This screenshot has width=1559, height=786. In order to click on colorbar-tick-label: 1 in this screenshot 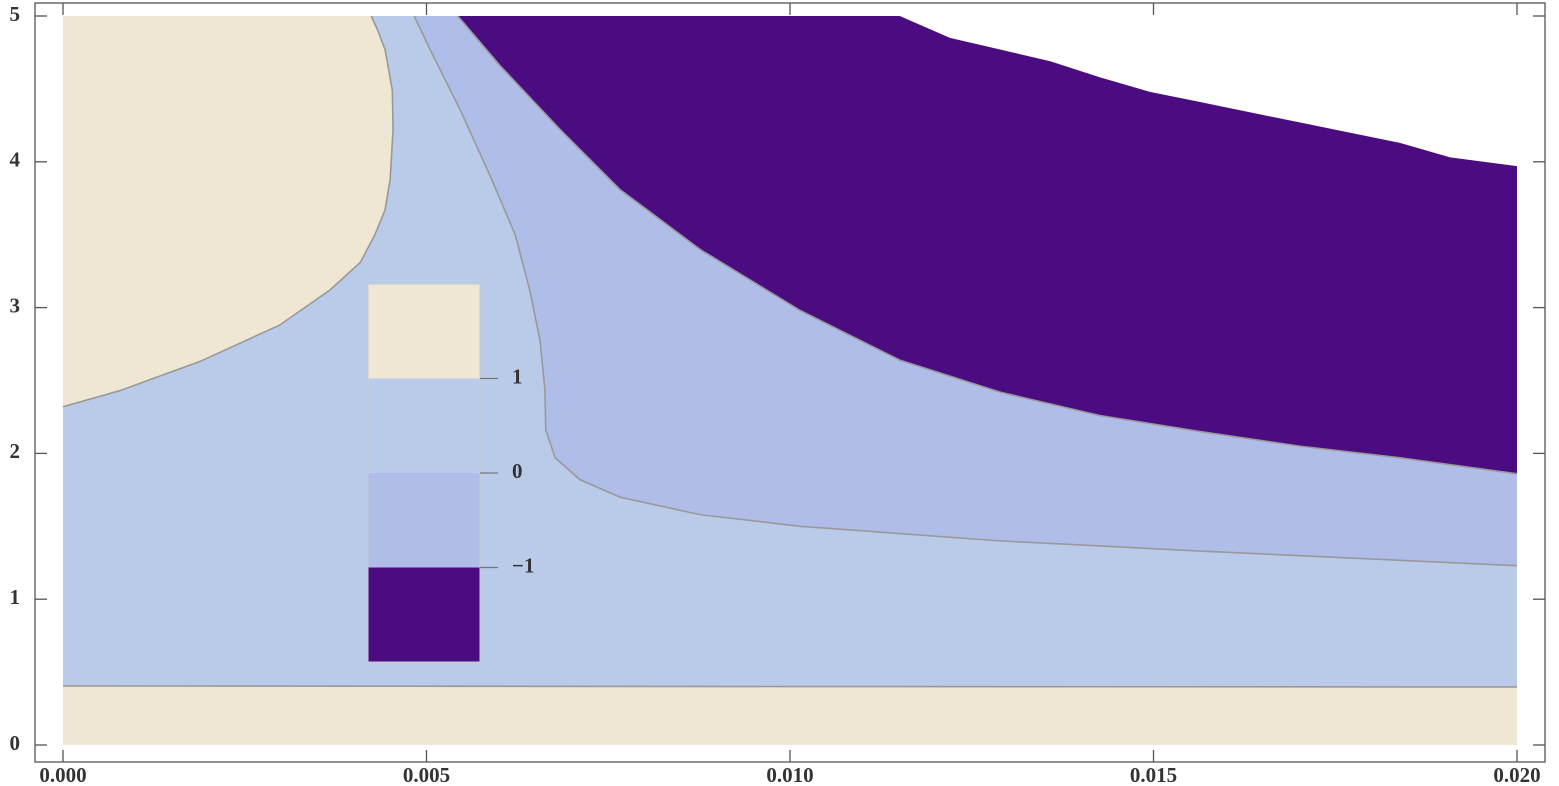, I will do `click(517, 376)`.